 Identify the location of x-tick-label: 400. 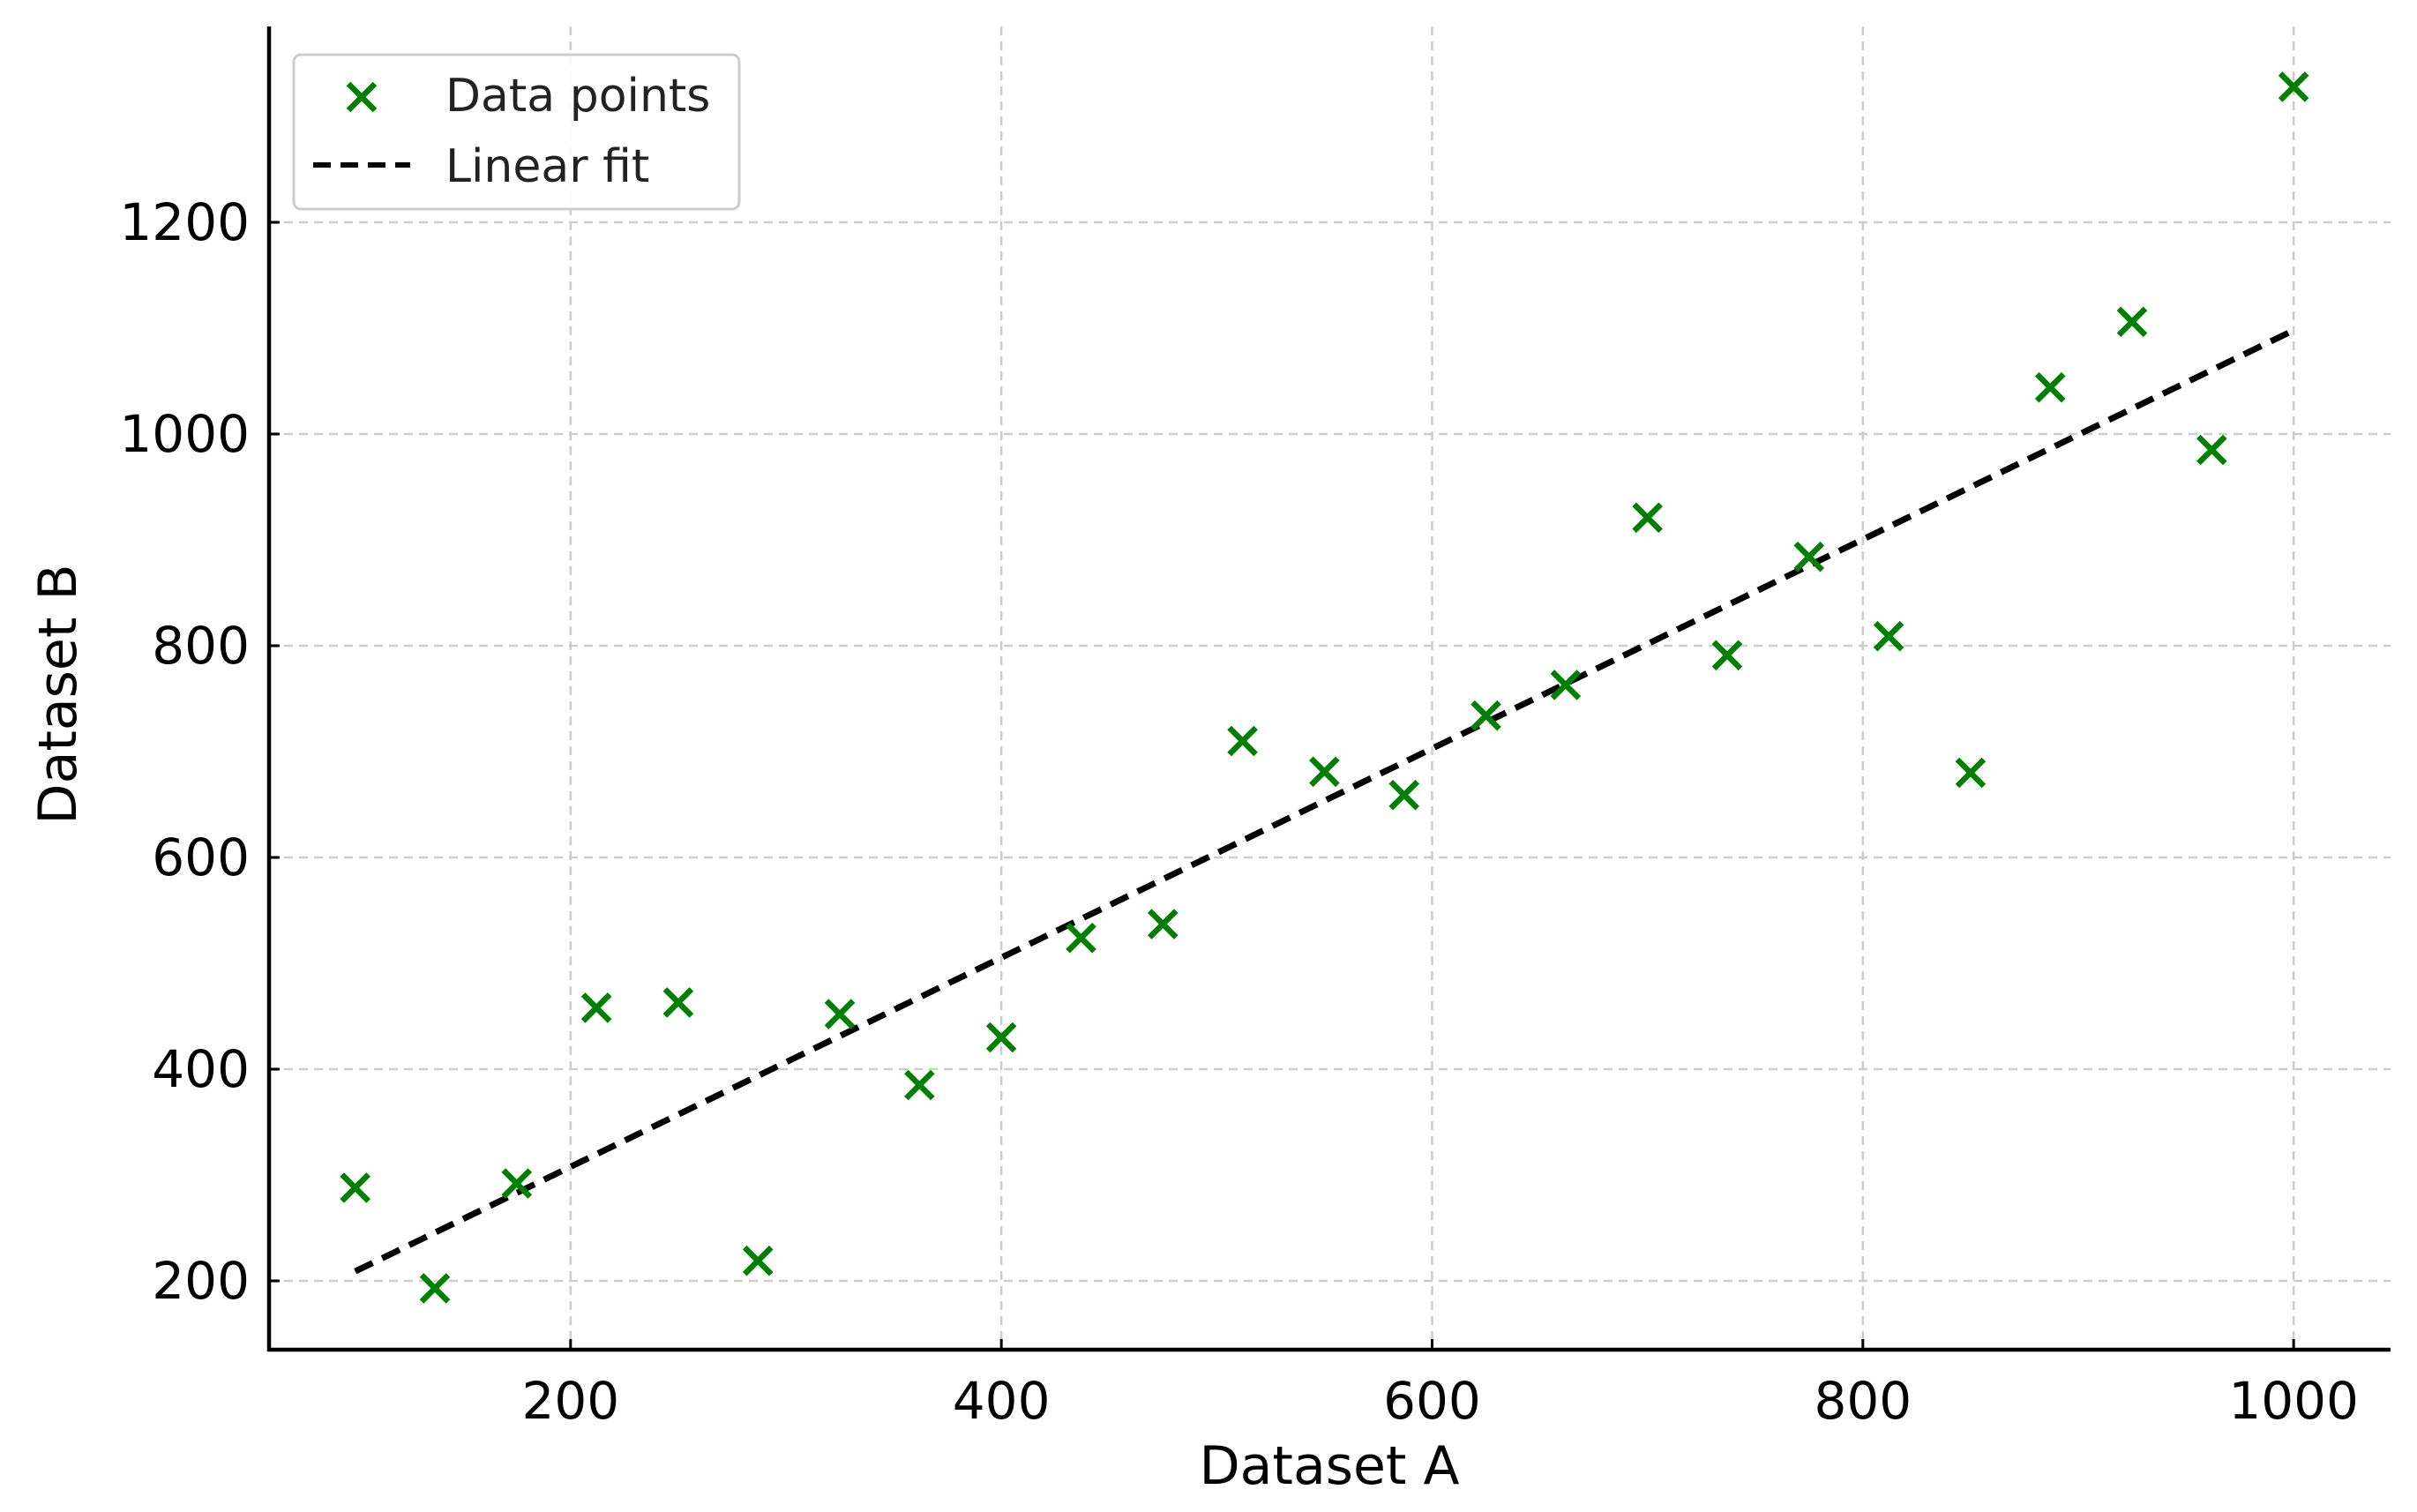
(1002, 1401).